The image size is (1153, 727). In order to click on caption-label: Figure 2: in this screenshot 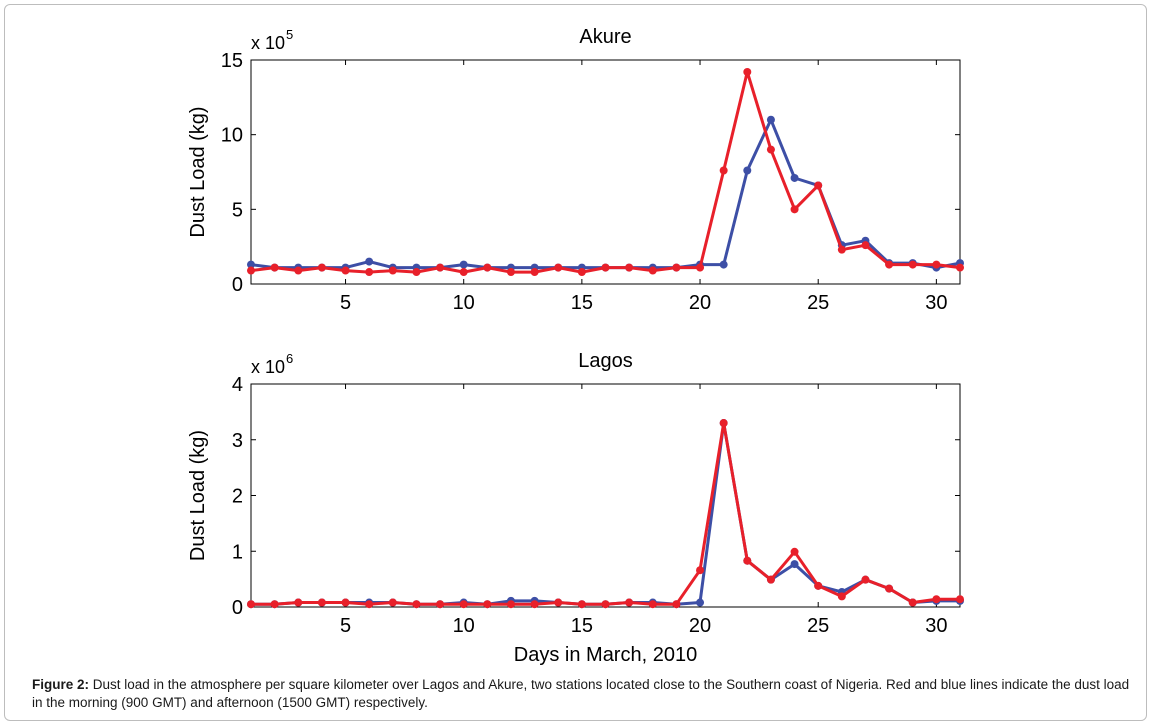, I will do `click(61, 684)`.